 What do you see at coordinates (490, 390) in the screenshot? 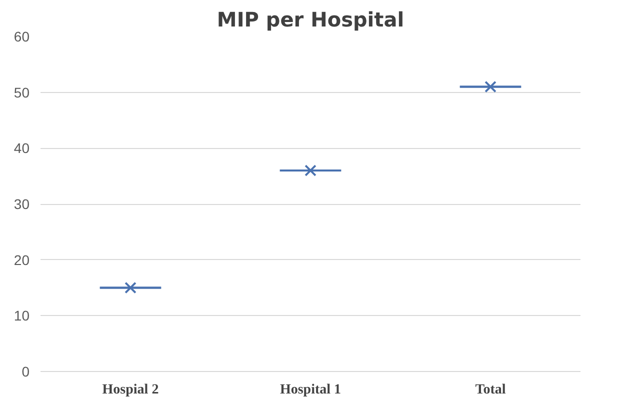
I see `x-tick-label: Total` at bounding box center [490, 390].